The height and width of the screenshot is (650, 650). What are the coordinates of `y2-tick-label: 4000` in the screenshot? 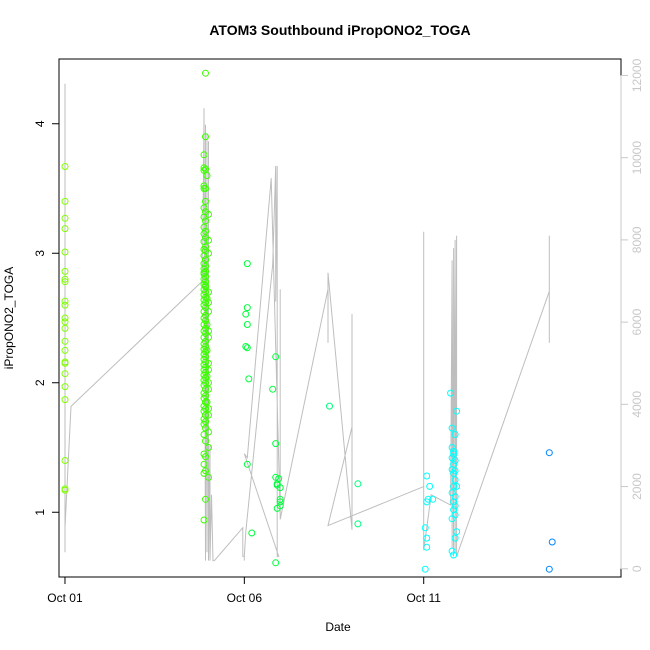 It's located at (637, 404).